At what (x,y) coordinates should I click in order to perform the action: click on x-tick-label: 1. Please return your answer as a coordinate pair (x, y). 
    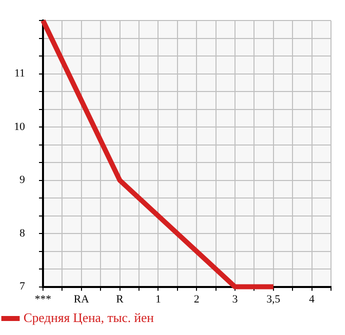
    Looking at the image, I should click on (158, 299).